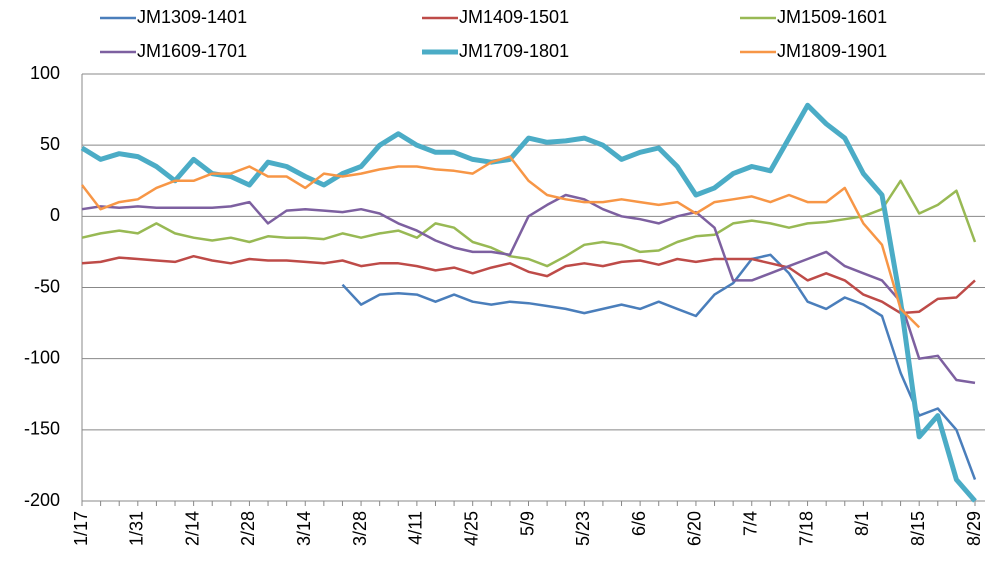 Image resolution: width=989 pixels, height=573 pixels. Describe the element at coordinates (137, 528) in the screenshot. I see `x-tick-label: 1/31` at that location.